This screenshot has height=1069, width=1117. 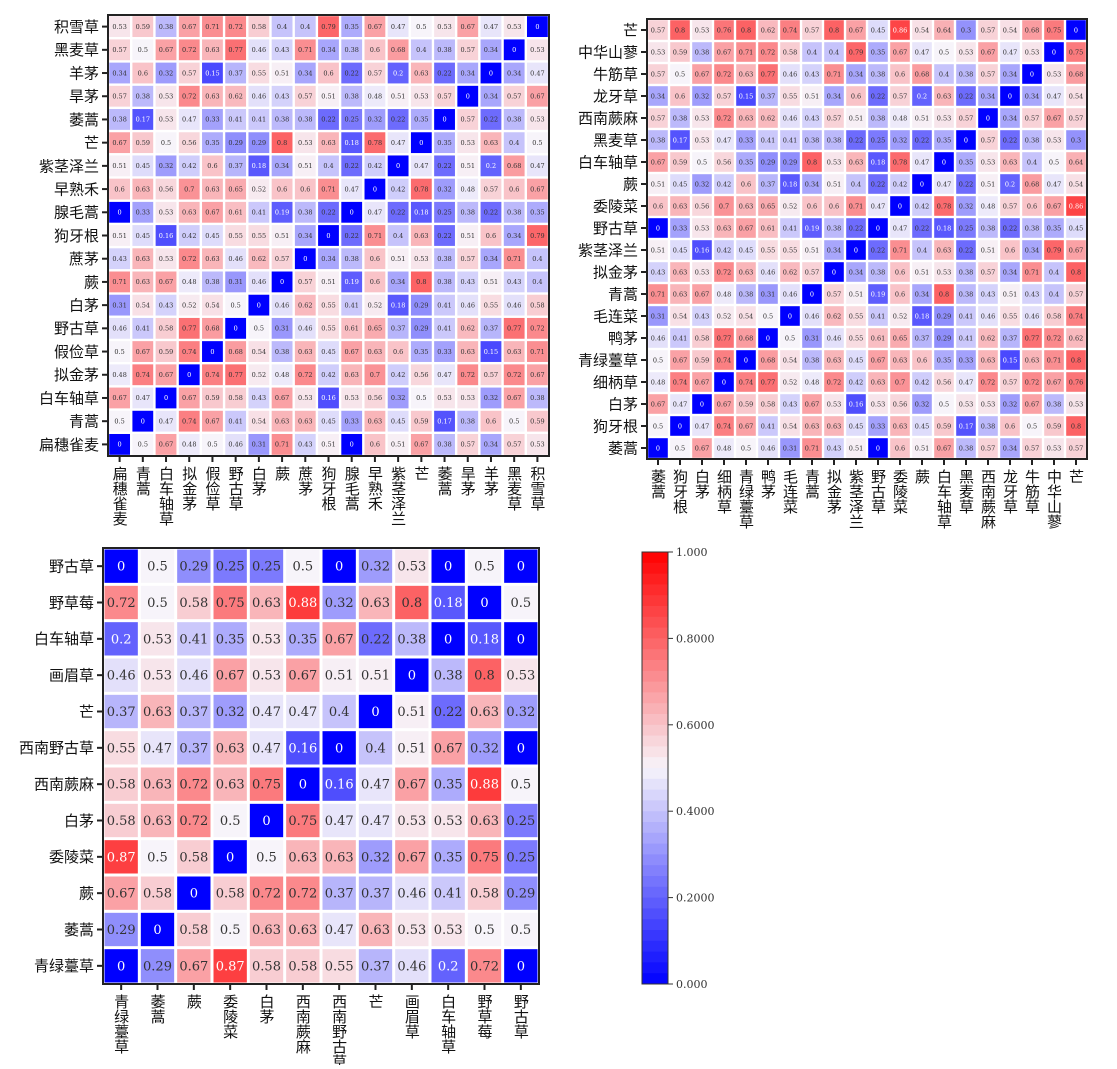 I want to click on heatmap-2-value-label: 0.18, so click(x=944, y=228).